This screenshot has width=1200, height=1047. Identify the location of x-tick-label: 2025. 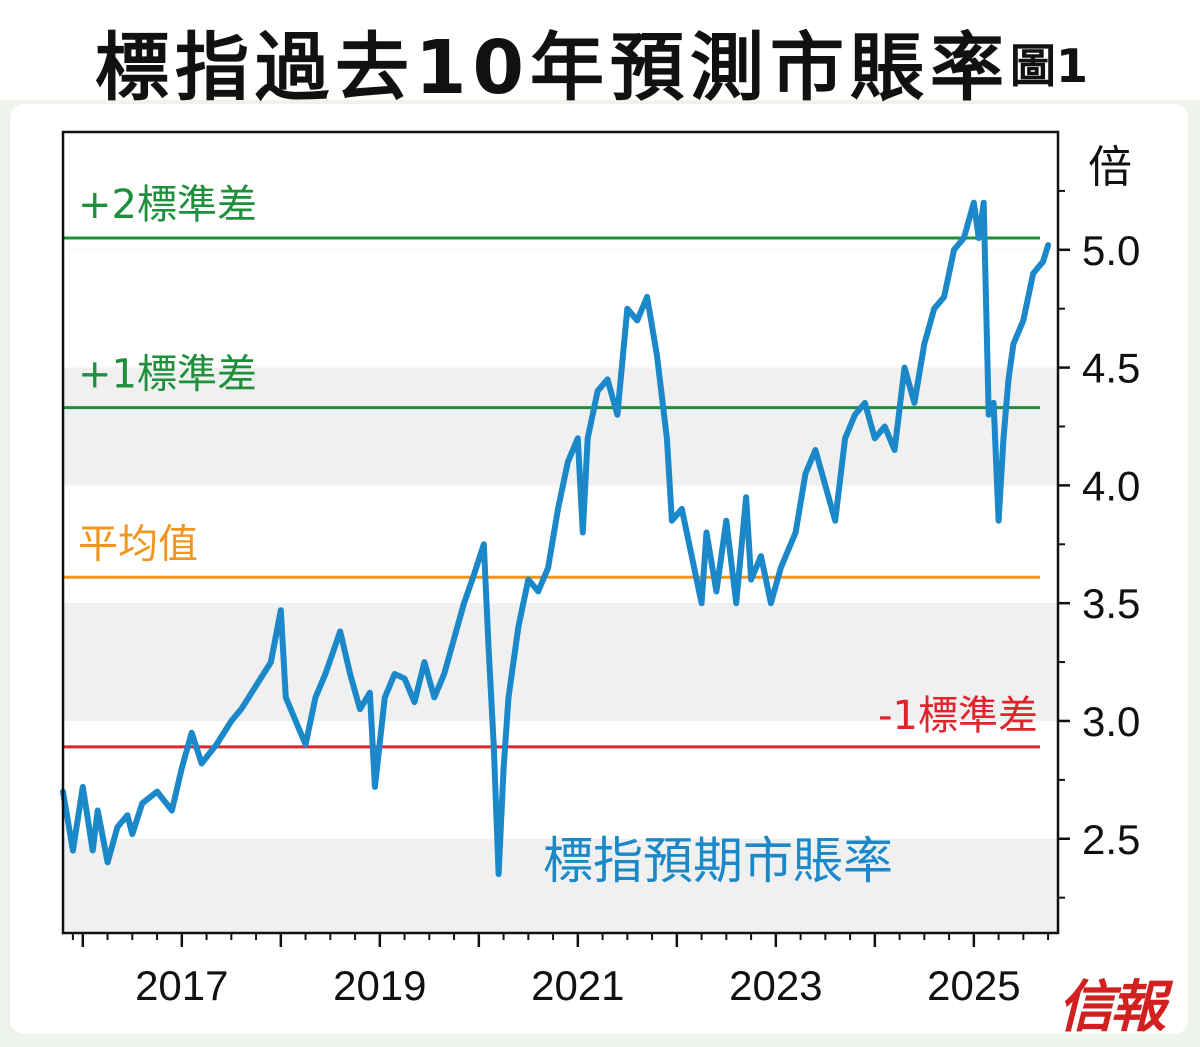
(973, 985).